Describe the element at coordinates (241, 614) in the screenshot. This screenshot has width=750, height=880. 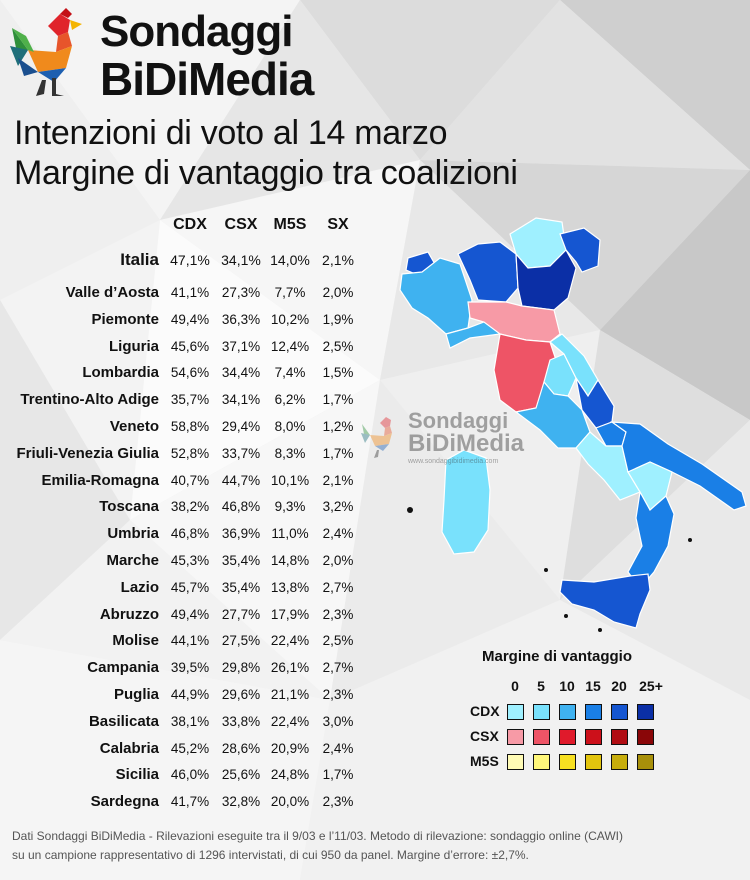
I see `value-csx: 27,7%` at that location.